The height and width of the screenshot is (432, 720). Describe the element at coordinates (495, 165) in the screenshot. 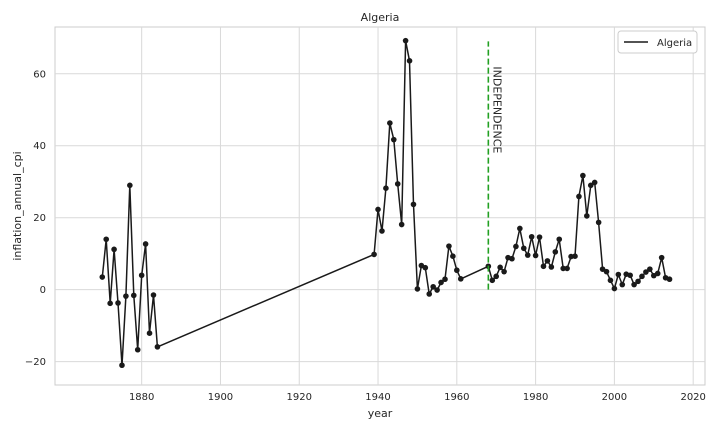

I see `annotation-layer: INDEPENDENCE` at that location.